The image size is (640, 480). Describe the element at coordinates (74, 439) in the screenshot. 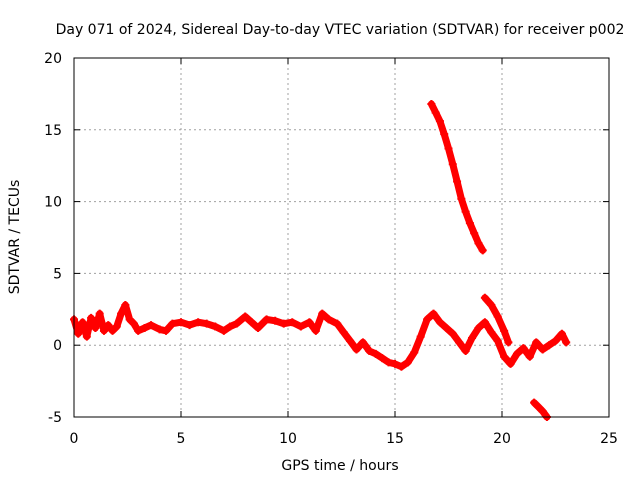

I see `x-tick-label: 0` at that location.